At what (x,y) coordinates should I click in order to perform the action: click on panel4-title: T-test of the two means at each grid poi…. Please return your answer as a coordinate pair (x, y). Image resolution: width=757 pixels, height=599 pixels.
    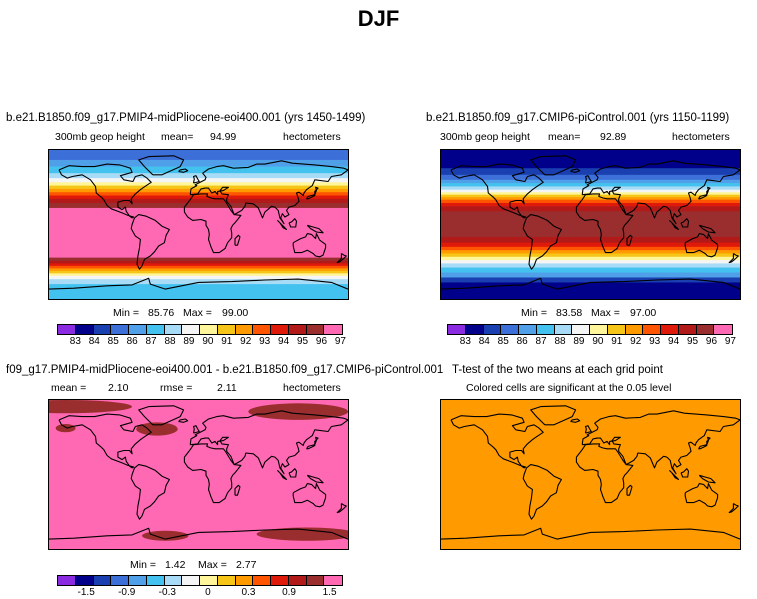
    Looking at the image, I should click on (557, 370).